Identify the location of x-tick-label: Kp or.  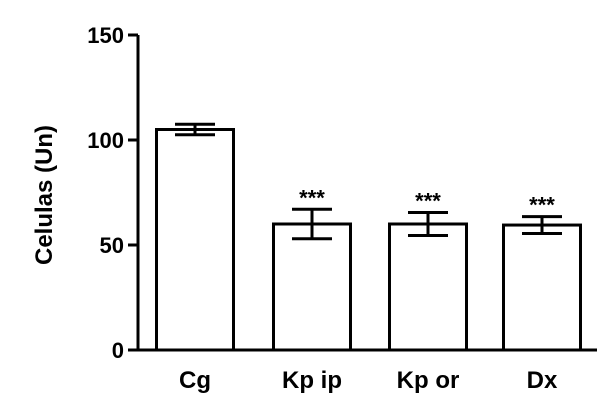
(428, 380).